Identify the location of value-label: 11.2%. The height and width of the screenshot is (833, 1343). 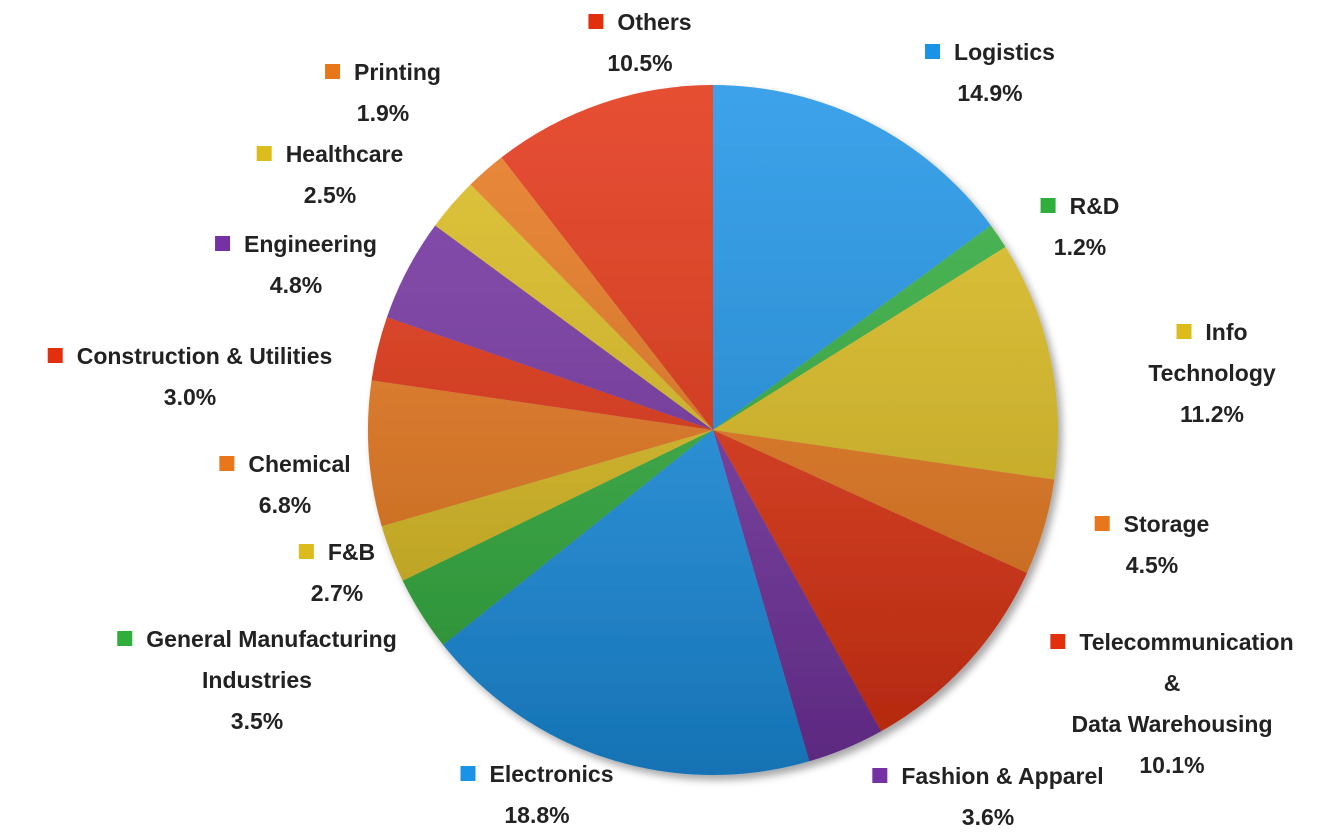
(1212, 414).